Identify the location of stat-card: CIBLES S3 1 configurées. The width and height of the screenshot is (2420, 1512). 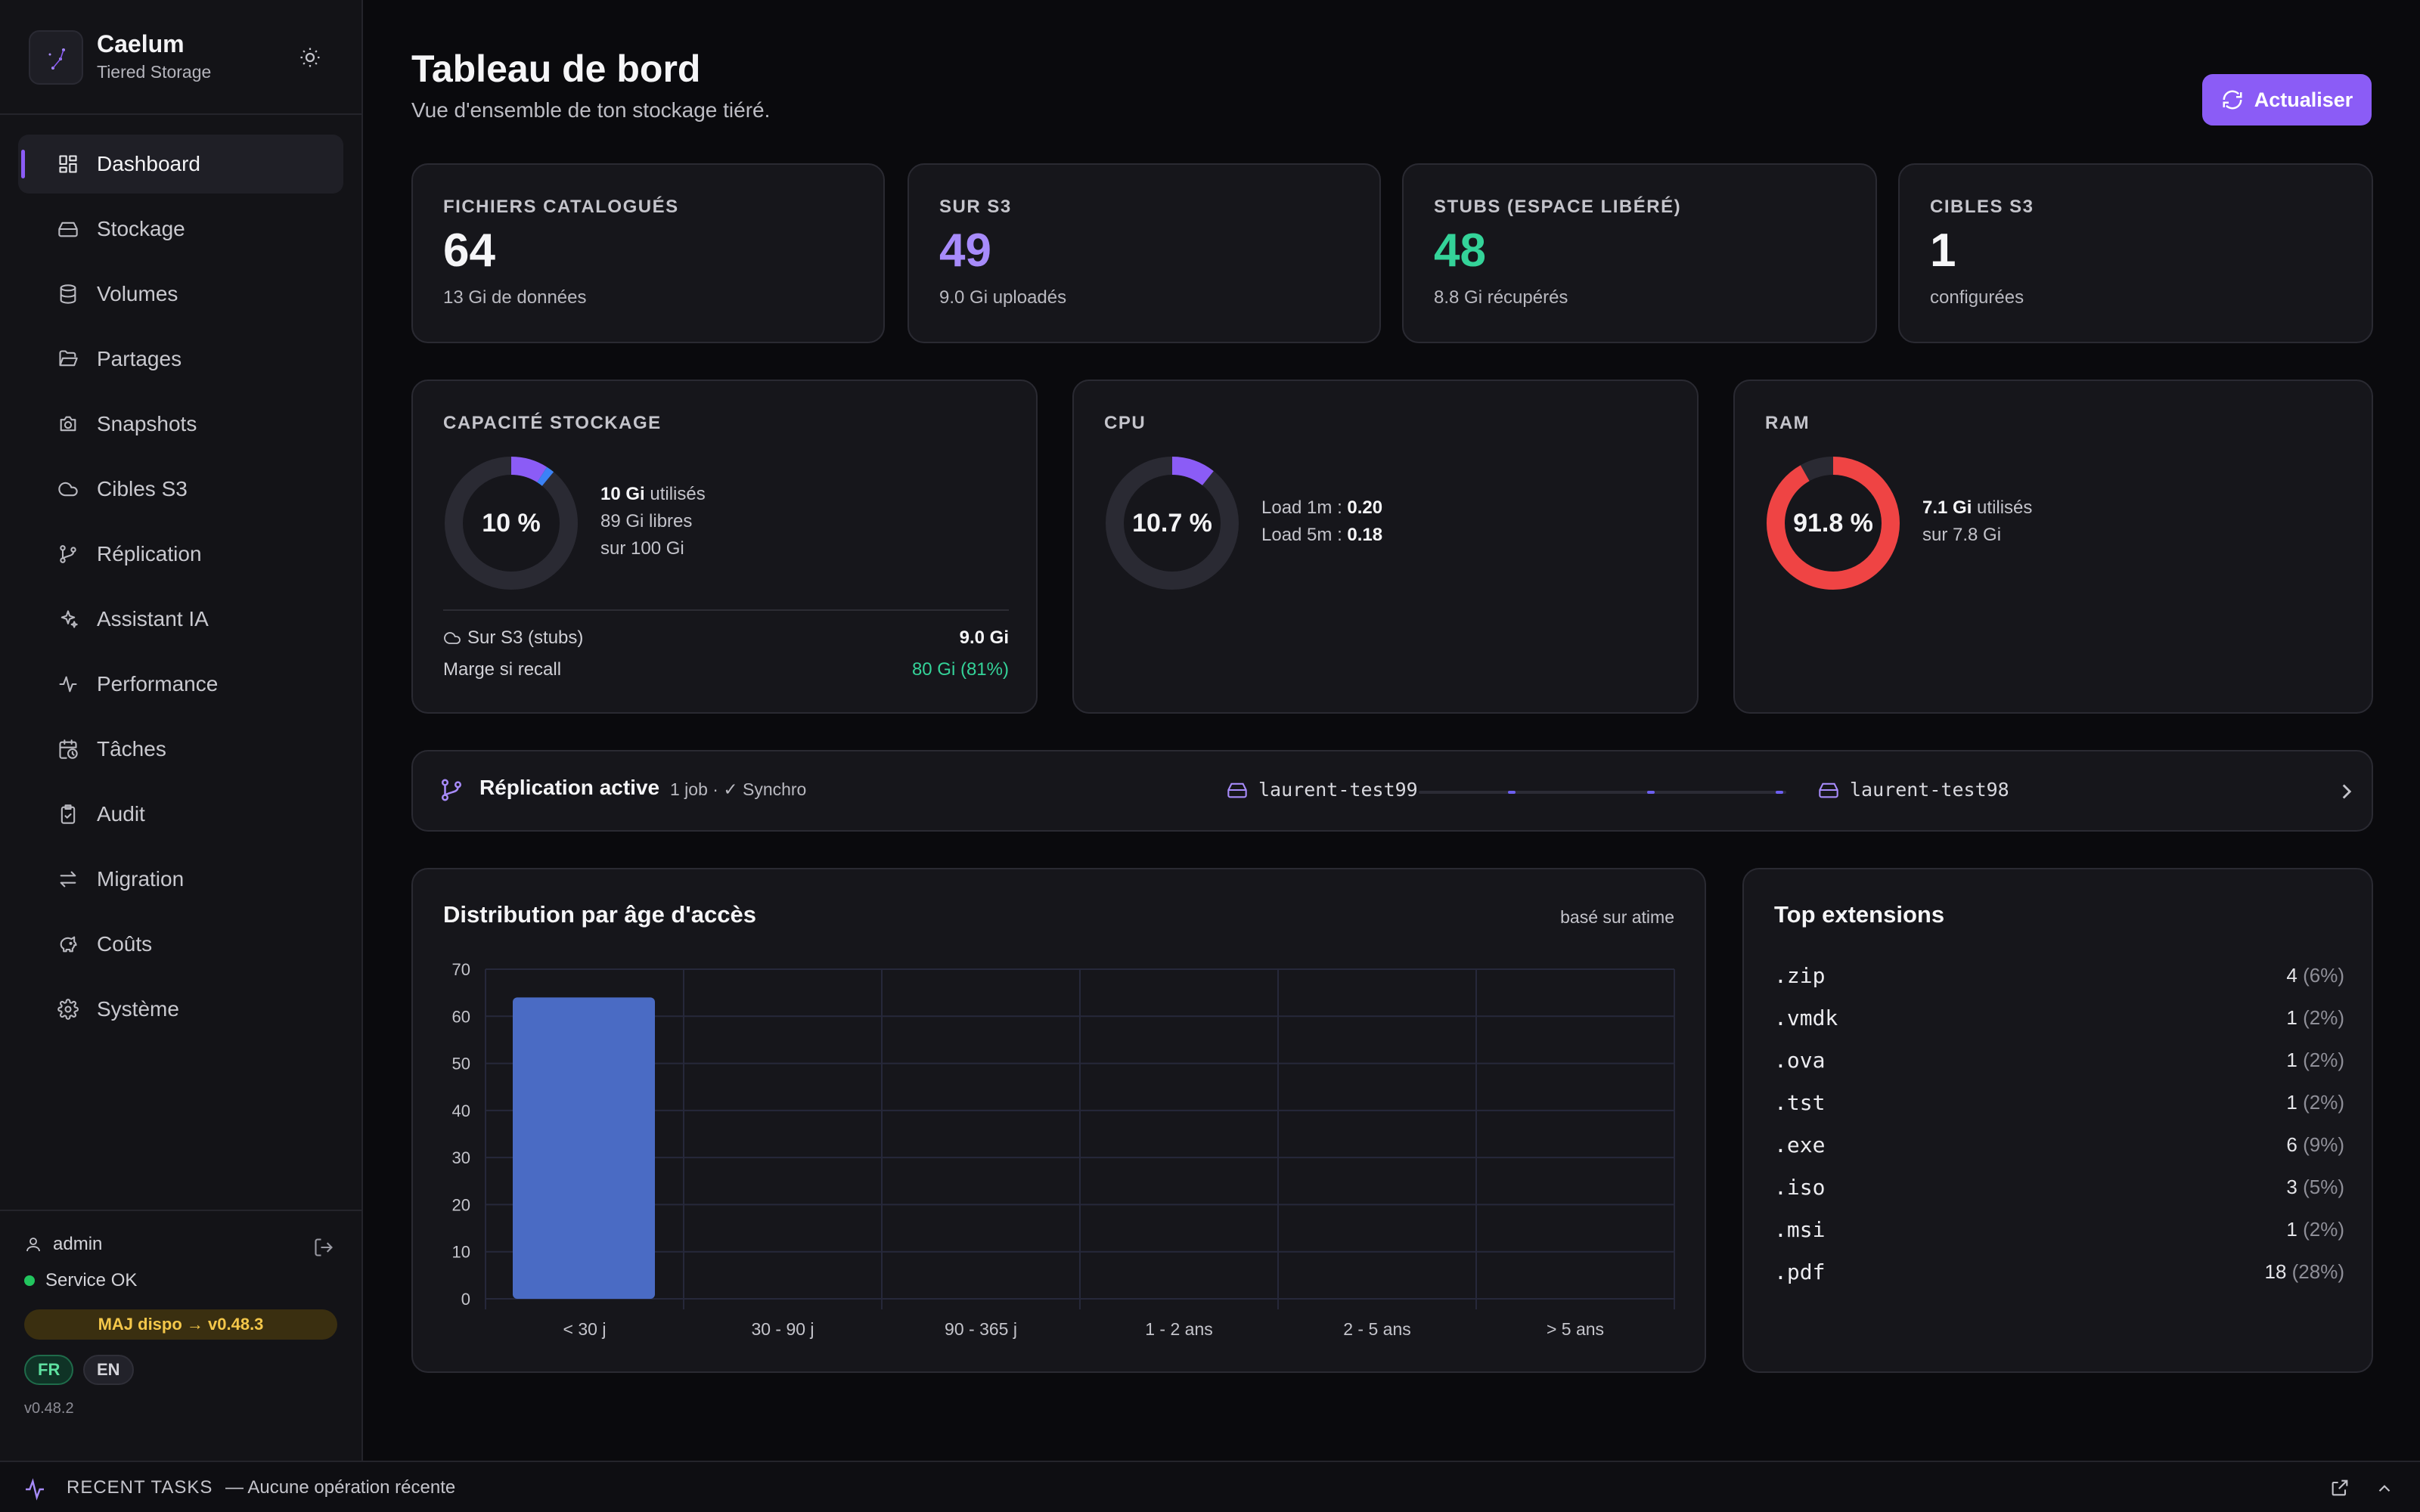
(2135, 253).